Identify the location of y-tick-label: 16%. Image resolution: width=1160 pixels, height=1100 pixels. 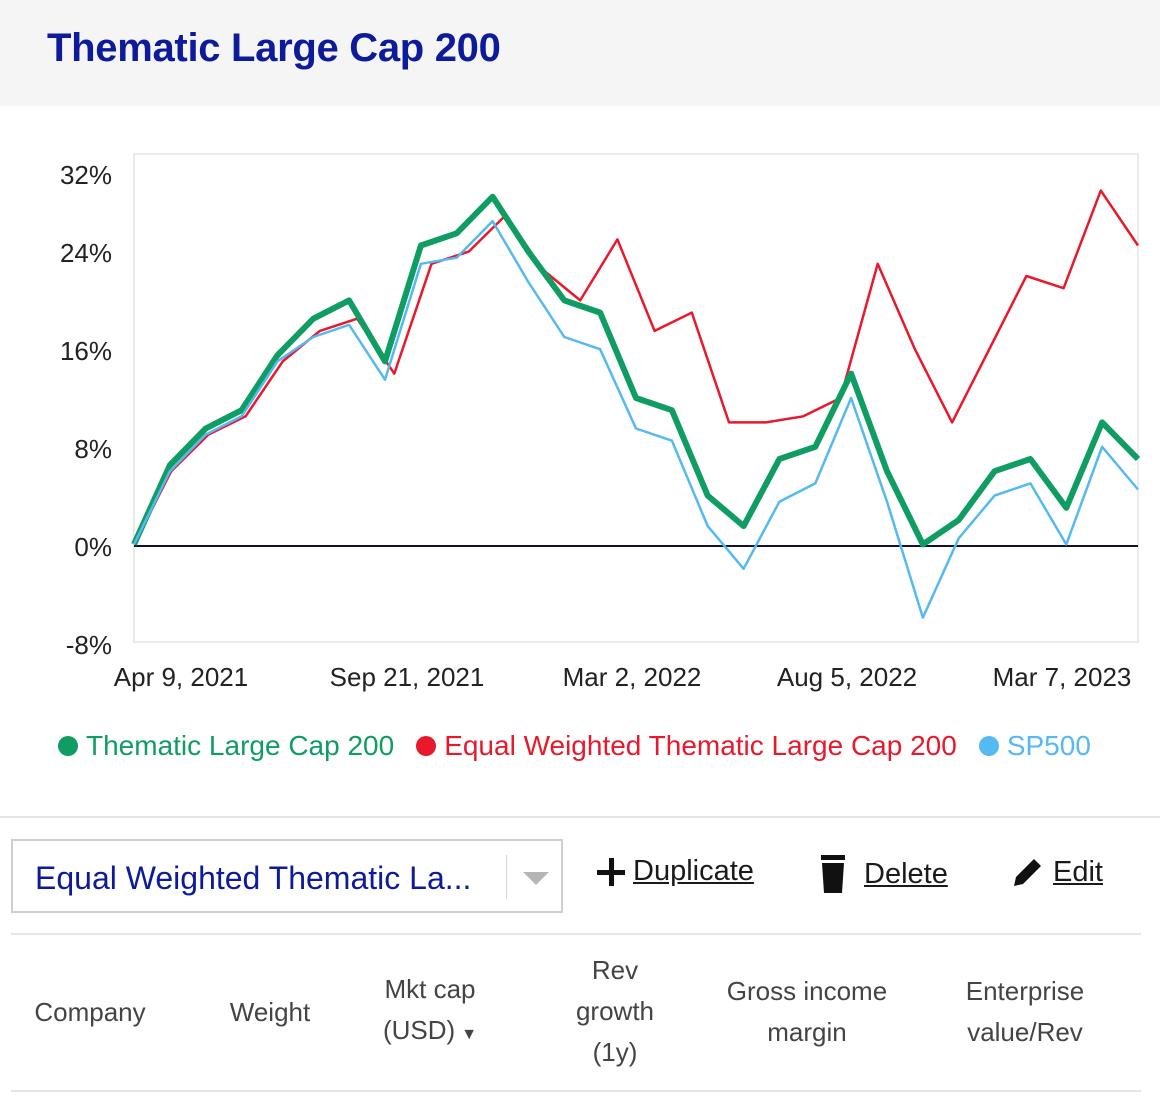
(86, 351).